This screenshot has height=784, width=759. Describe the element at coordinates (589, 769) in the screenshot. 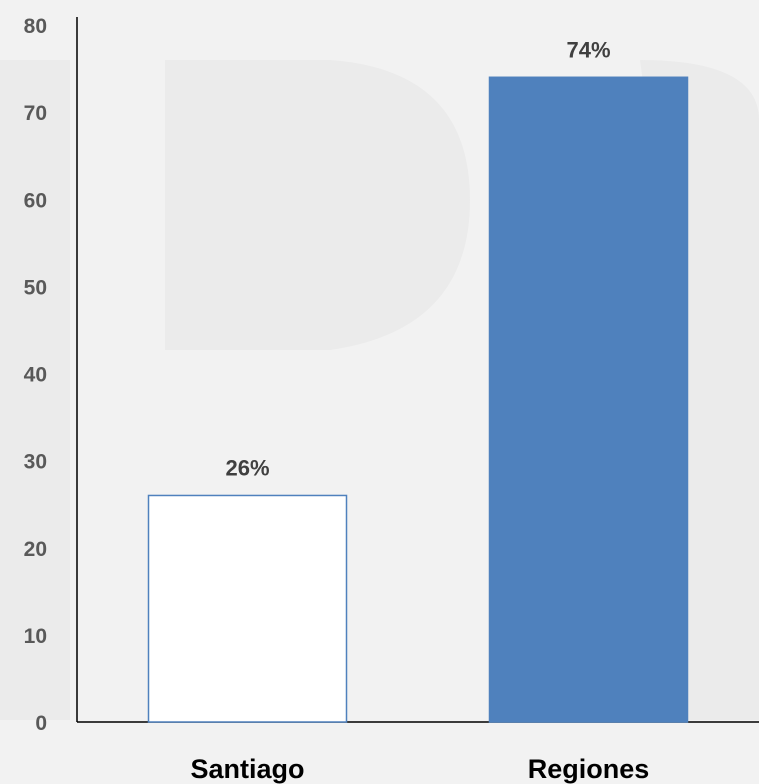

I see `x-tick-label-regiones: Regiones` at that location.